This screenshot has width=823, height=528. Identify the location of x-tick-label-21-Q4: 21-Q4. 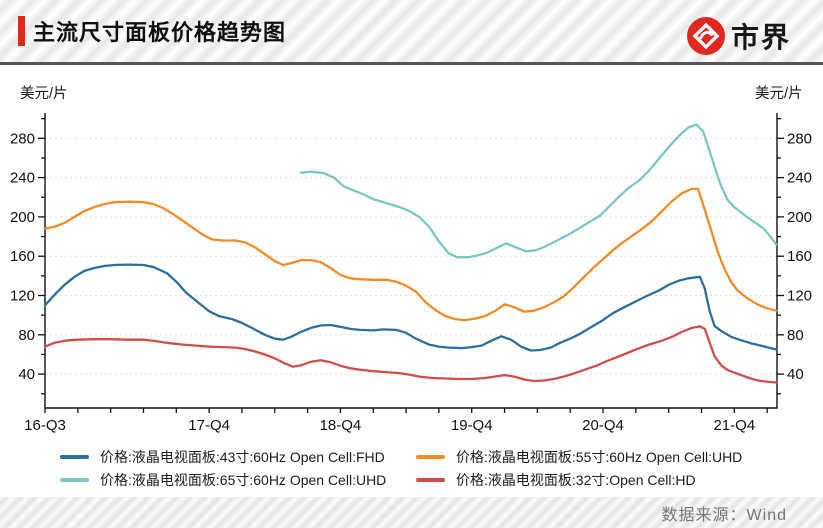
(734, 425).